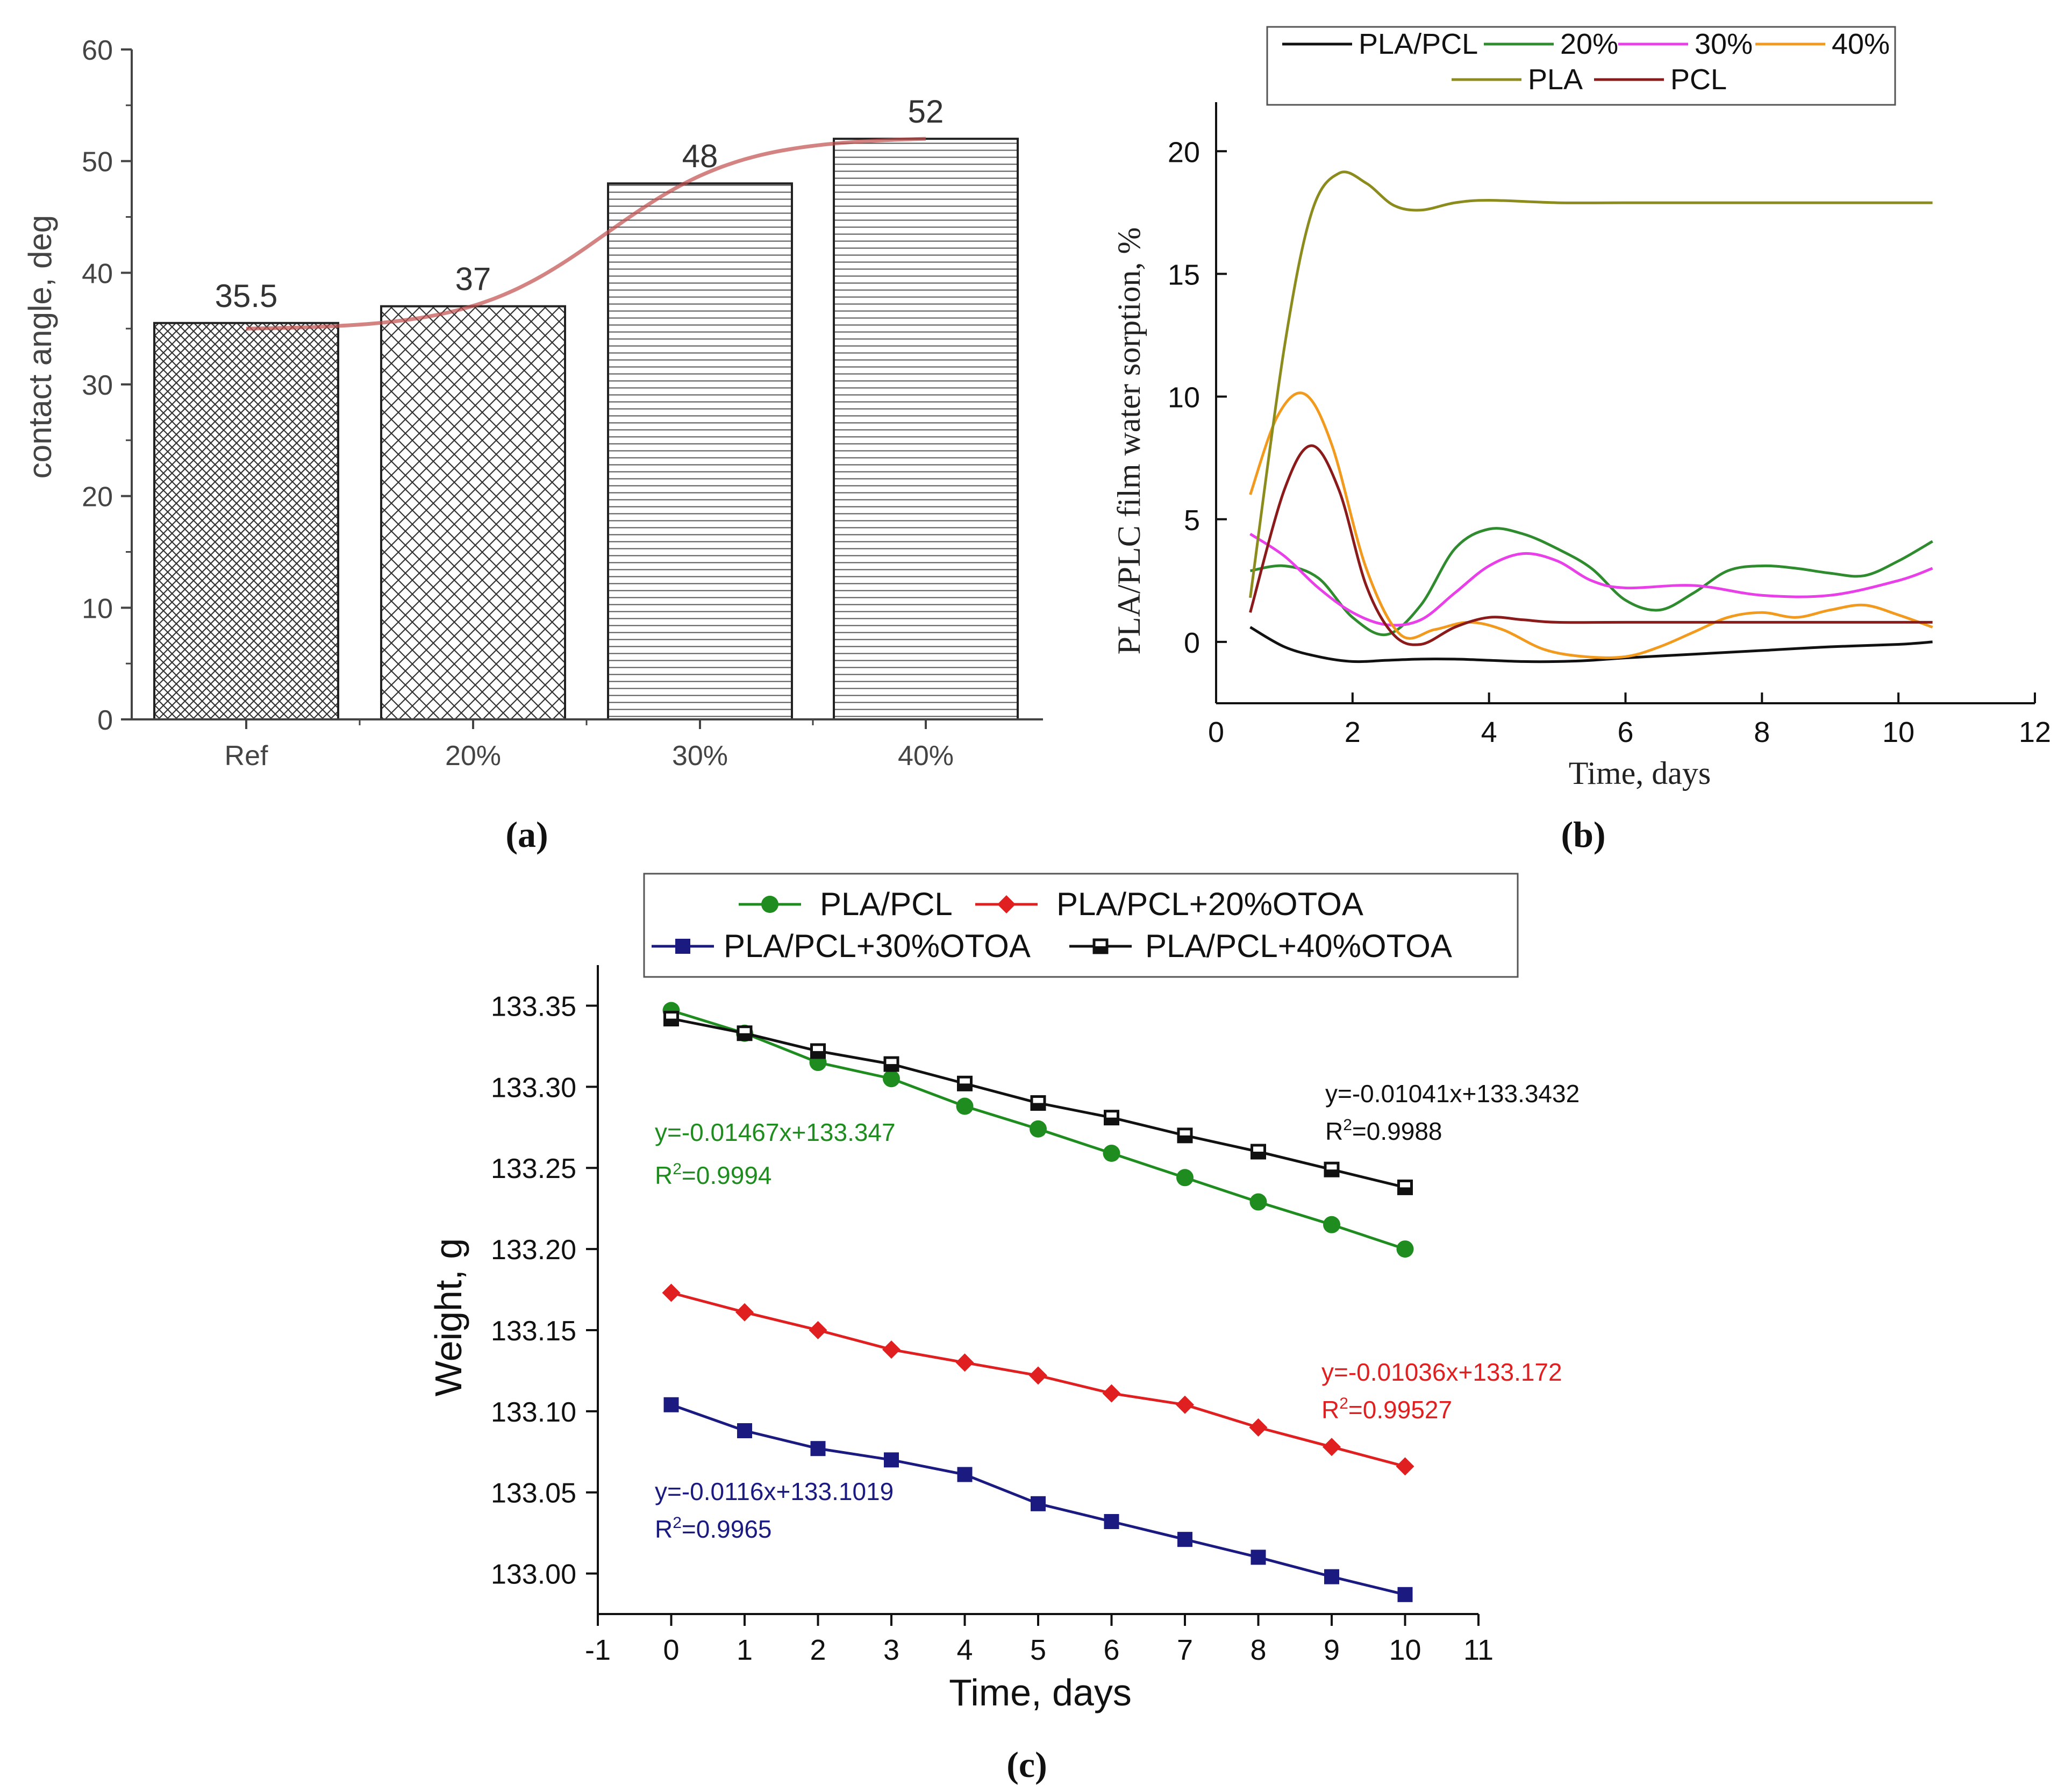  Describe the element at coordinates (774, 1510) in the screenshot. I see `regression-annotation: y=-0.0116x+133.1019 R2=0.9965` at that location.